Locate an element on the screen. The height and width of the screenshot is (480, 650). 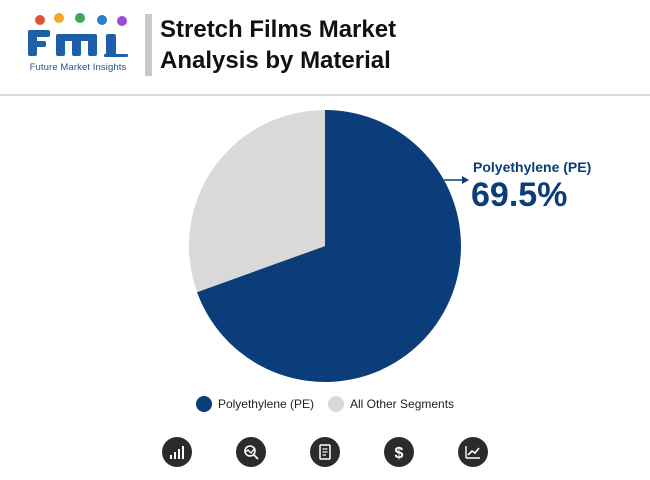
callout-arrow-head is located at coordinates (465, 180).